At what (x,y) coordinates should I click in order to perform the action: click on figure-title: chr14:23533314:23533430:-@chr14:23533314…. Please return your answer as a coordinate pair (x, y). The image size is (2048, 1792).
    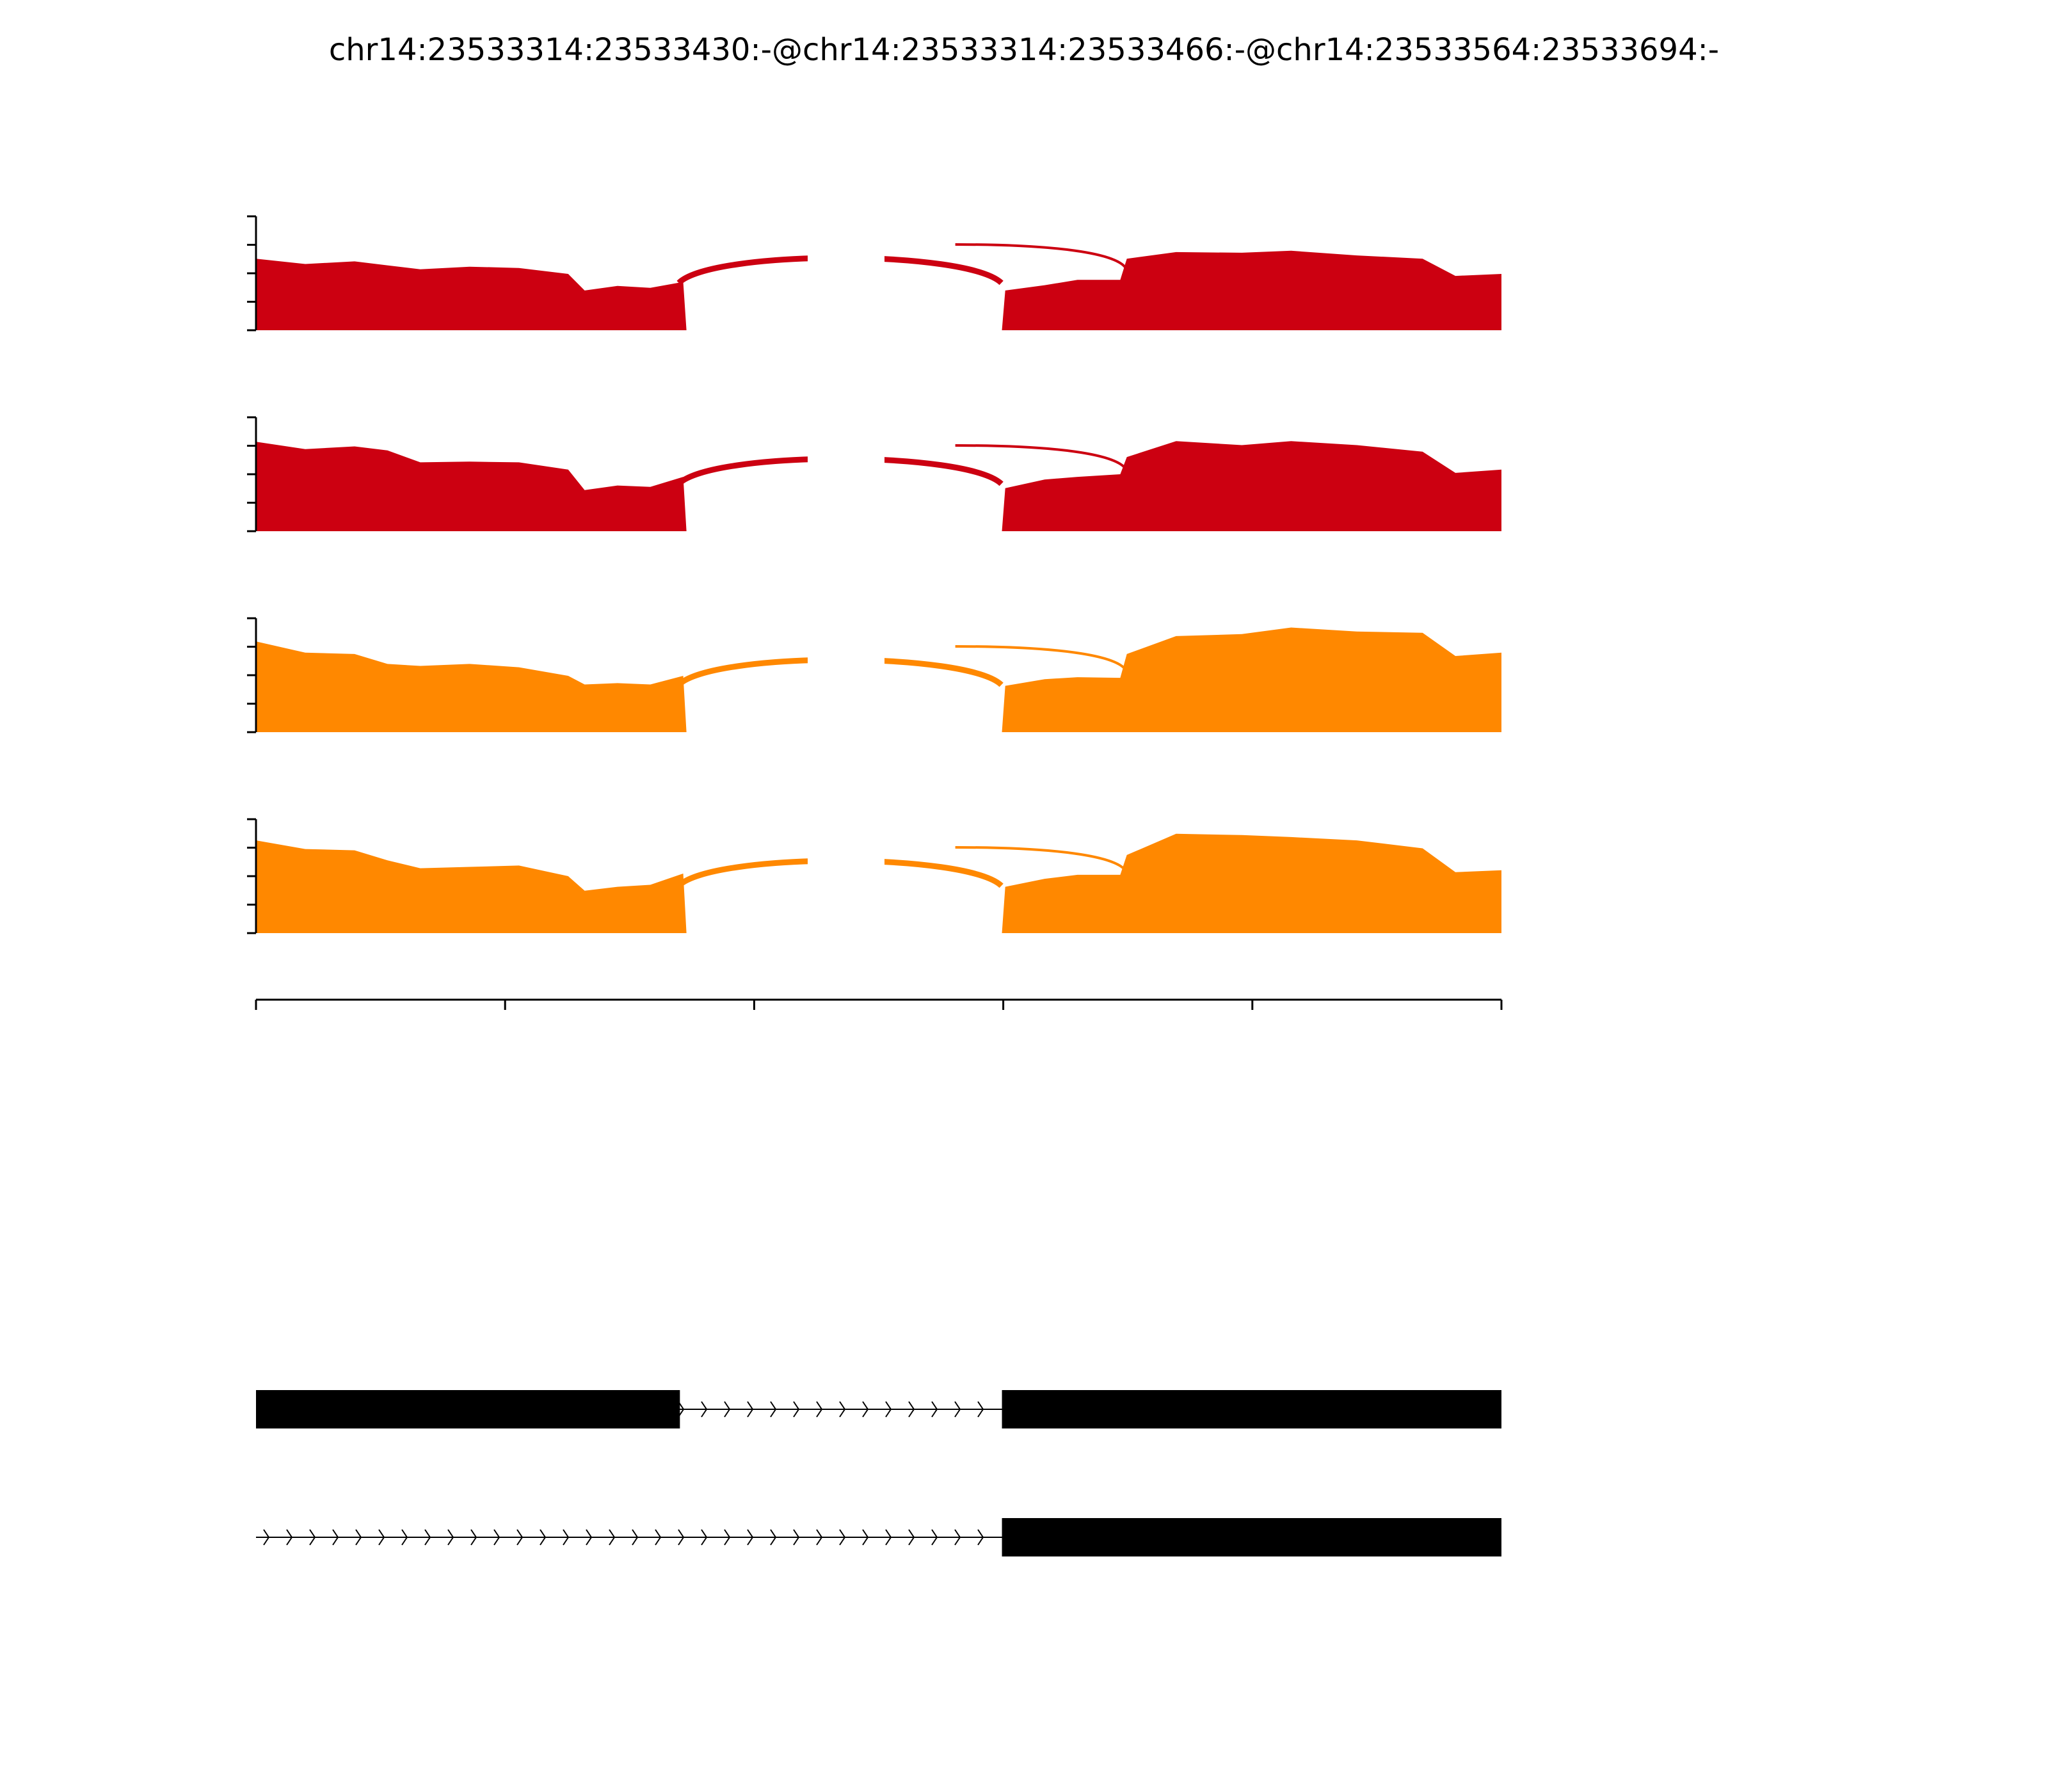
    Looking at the image, I should click on (1024, 50).